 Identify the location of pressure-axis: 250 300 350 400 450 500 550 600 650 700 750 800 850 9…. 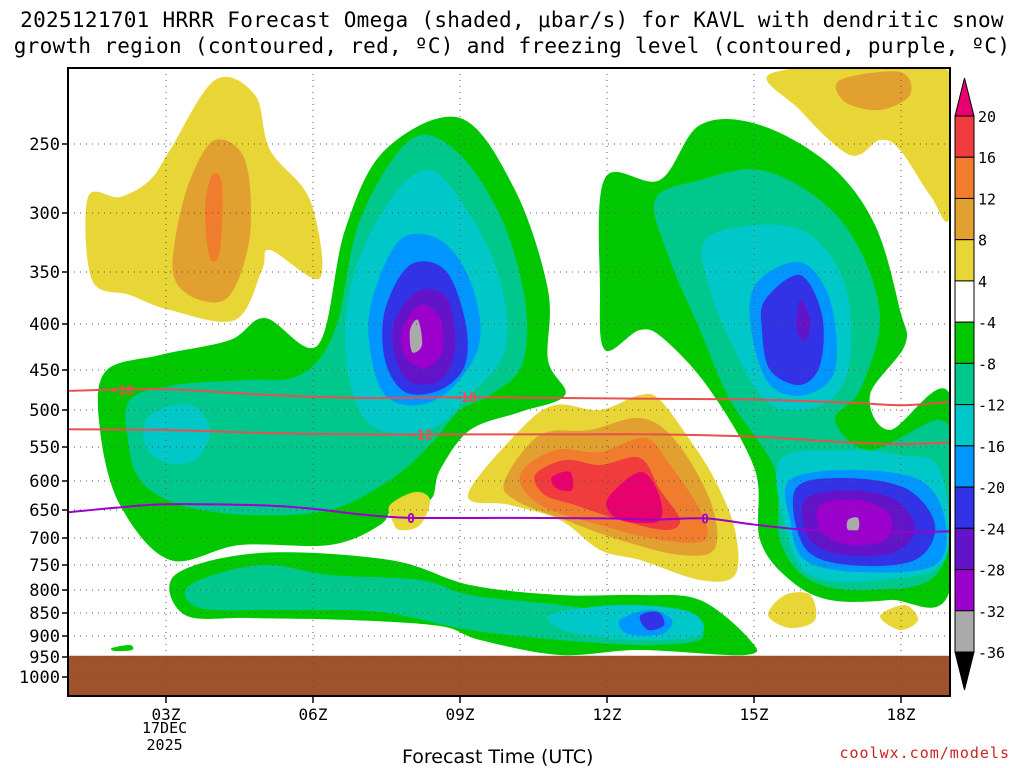
(43, 411).